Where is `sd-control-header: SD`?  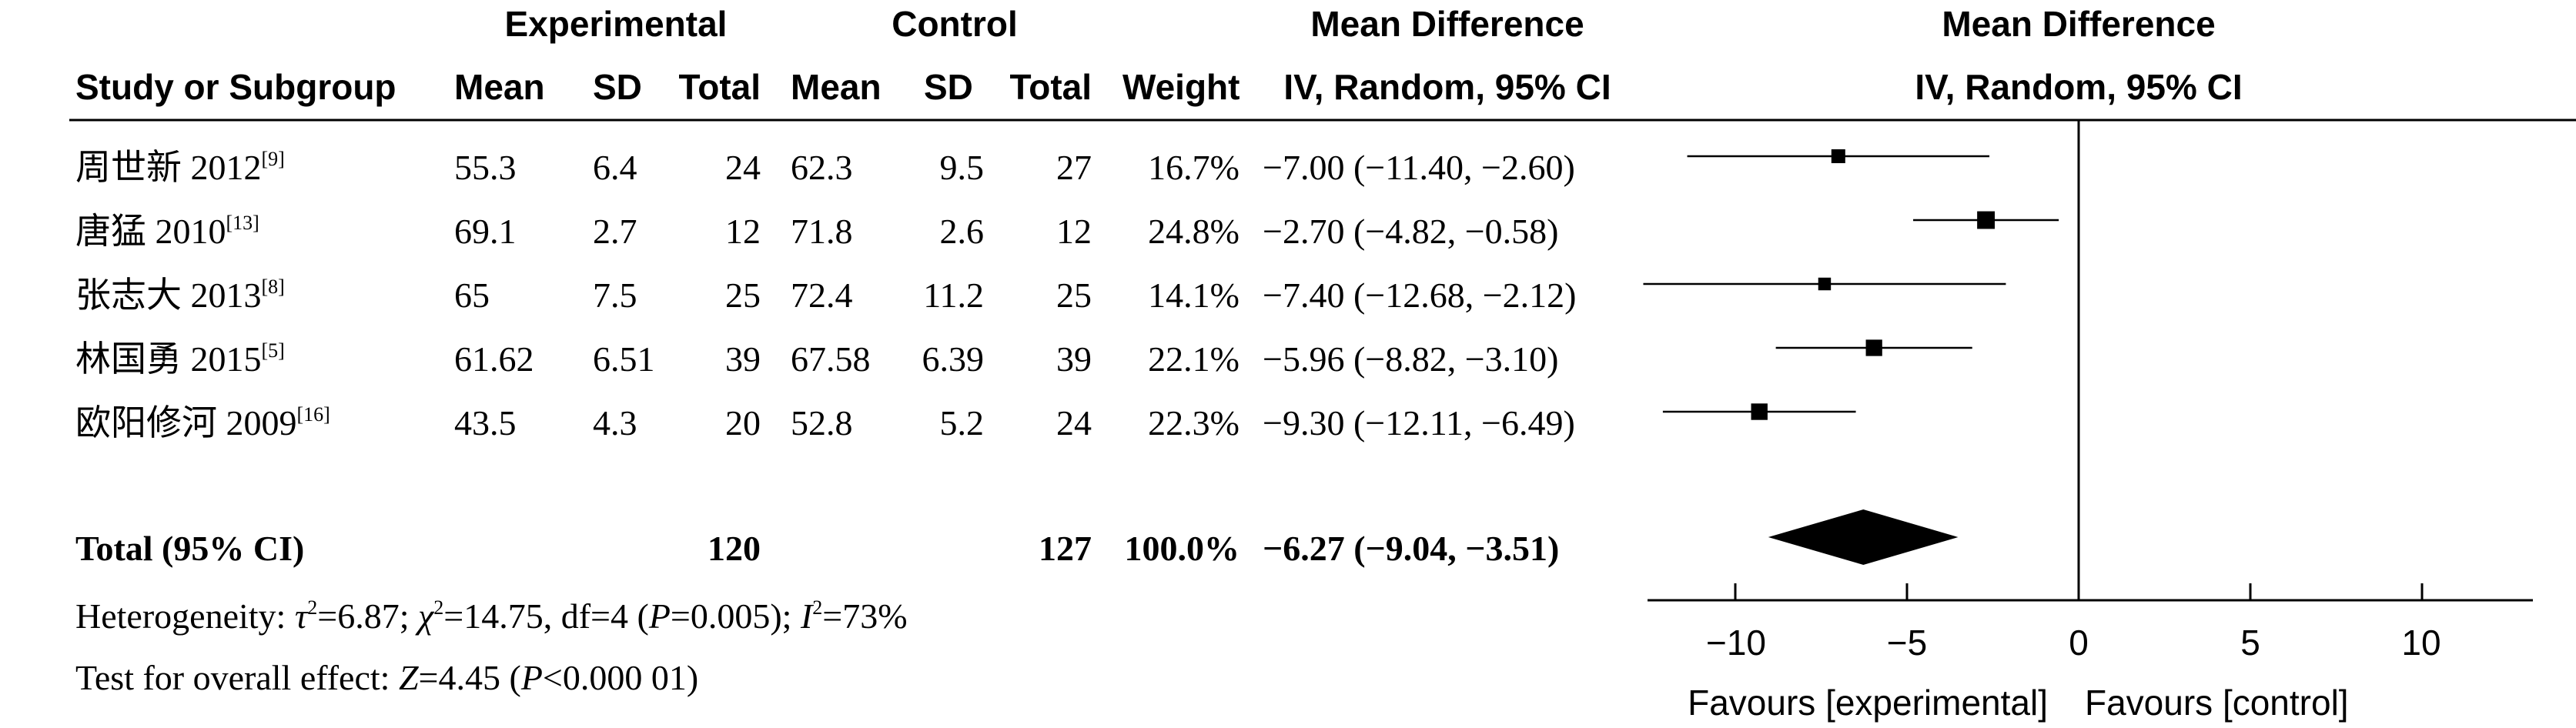
sd-control-header: SD is located at coordinates (949, 87).